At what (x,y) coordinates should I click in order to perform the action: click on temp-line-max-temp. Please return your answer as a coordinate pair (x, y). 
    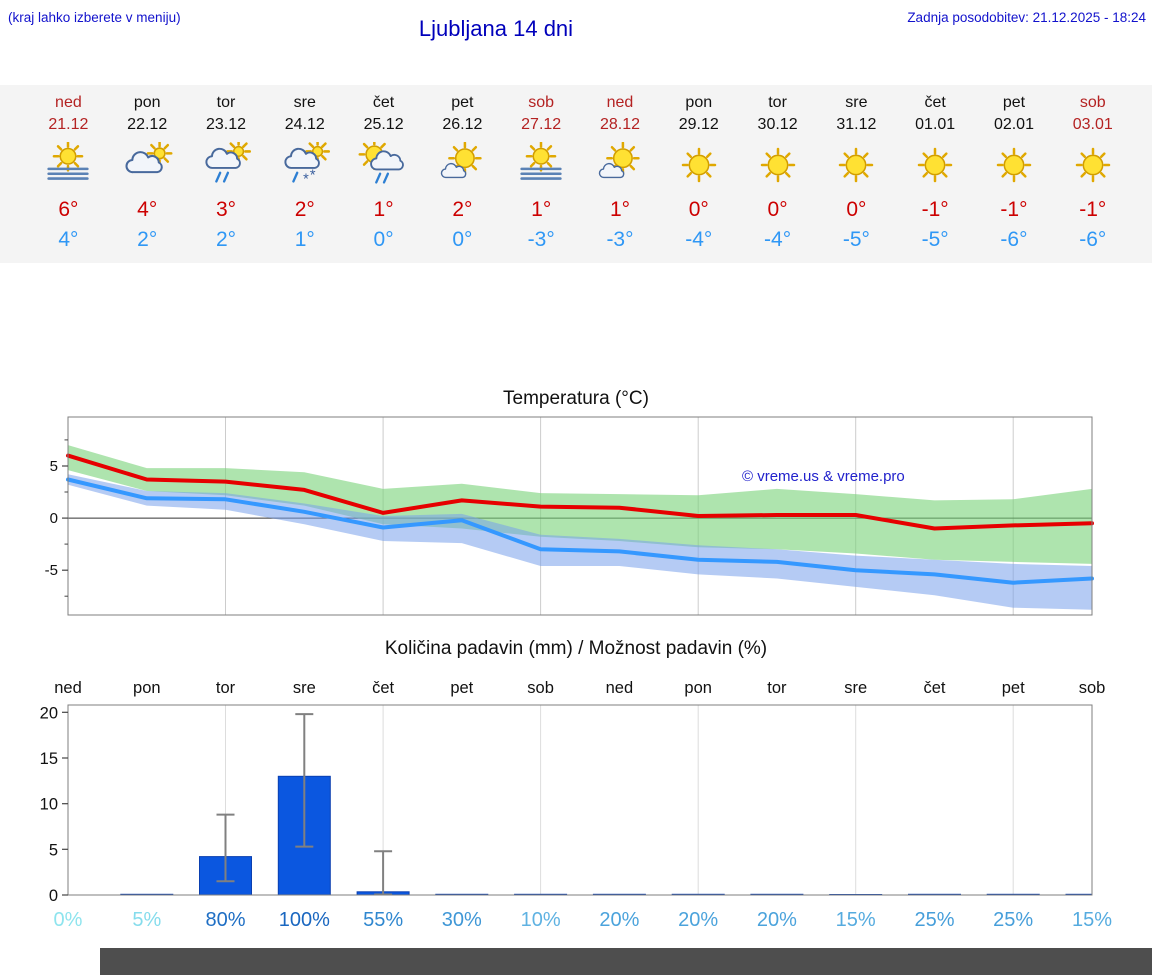
    Looking at the image, I should click on (580, 492).